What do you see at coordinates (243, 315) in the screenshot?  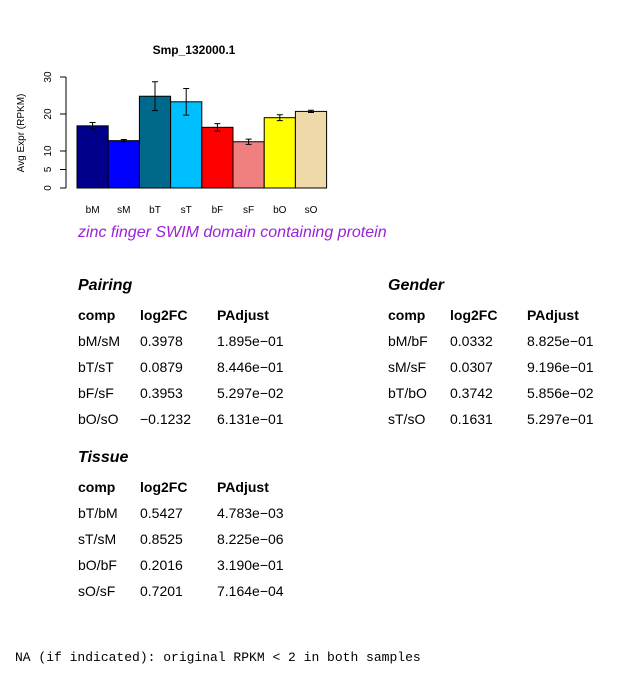 I see `pairing-header-cell: PAdjust` at bounding box center [243, 315].